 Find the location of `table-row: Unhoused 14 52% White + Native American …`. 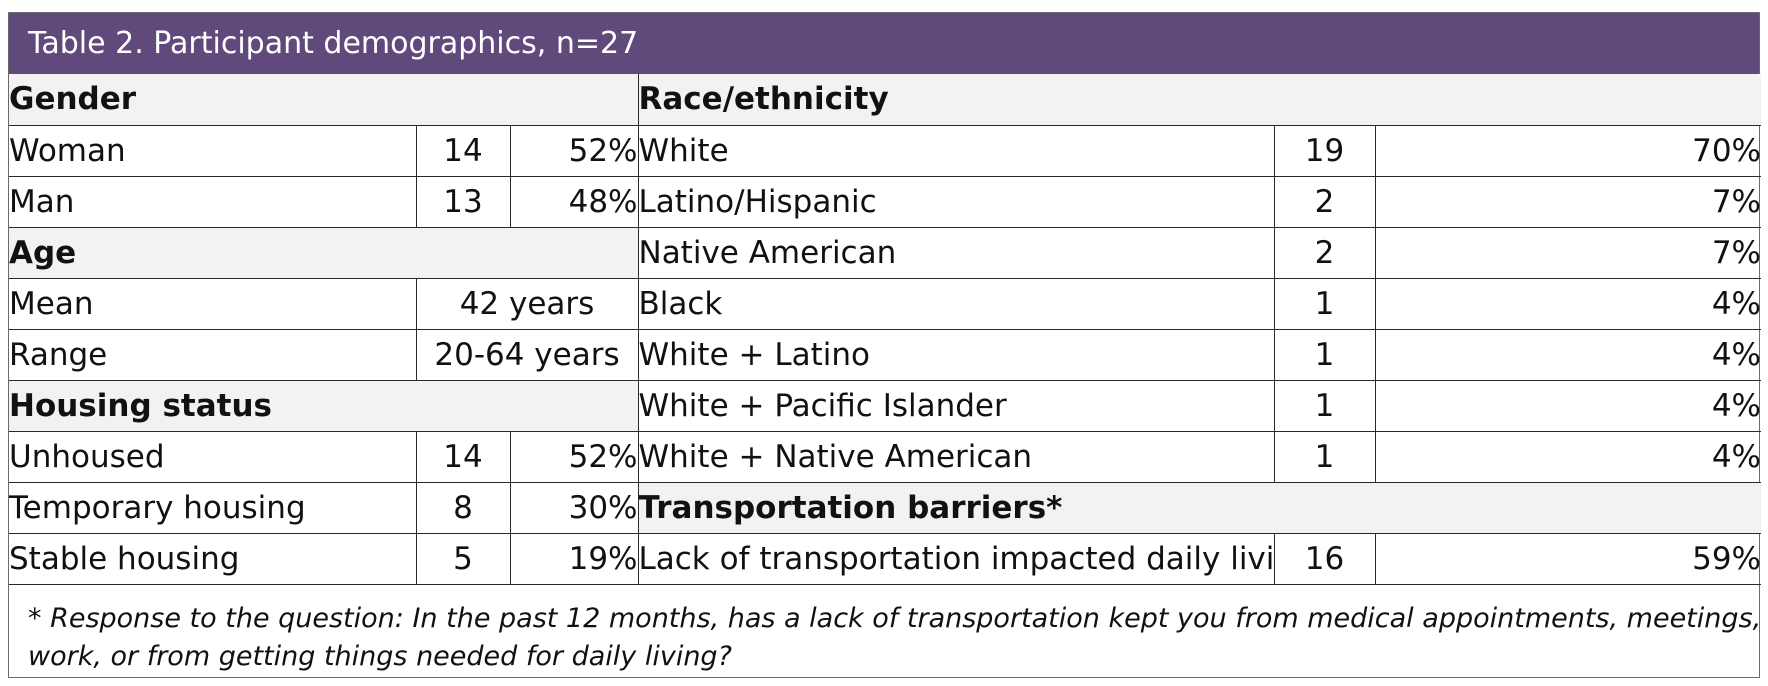

table-row: Unhoused 14 52% White + Native American … is located at coordinates (885, 456).